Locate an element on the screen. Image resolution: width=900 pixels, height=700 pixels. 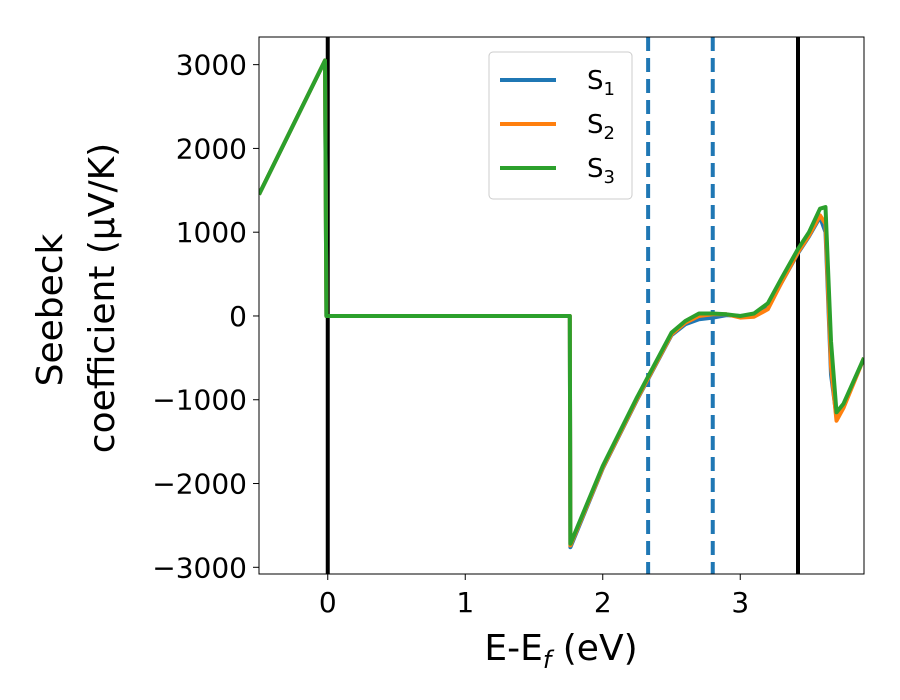
y-tick-label: −3000 is located at coordinates (199, 567).